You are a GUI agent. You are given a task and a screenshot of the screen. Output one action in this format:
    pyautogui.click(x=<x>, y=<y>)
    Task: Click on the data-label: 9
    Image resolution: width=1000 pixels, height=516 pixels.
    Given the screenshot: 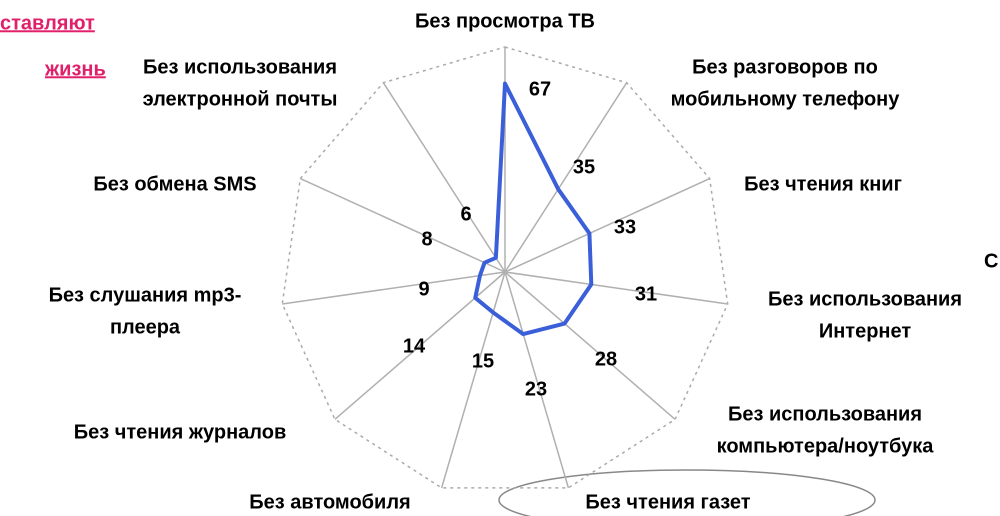 What is the action you would take?
    pyautogui.click(x=423, y=289)
    